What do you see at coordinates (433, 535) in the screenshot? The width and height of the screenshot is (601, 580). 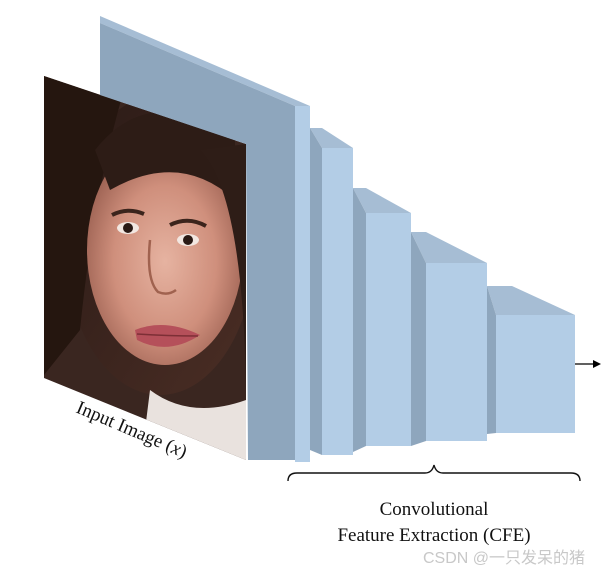 I see `section-label-line2: Feature Extraction (CFE)` at bounding box center [433, 535].